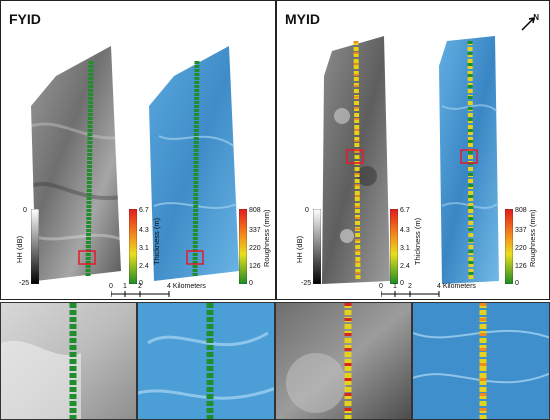 The width and height of the screenshot is (550, 420). What do you see at coordinates (536, 17) in the screenshot?
I see `north-arrow-label: N` at bounding box center [536, 17].